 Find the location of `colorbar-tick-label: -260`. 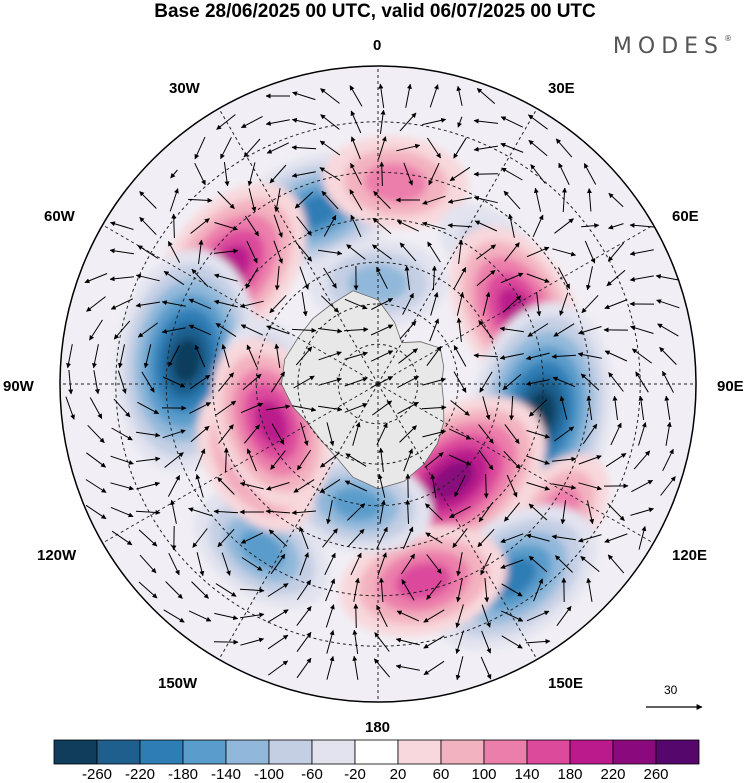

colorbar-tick-label: -260 is located at coordinates (97, 774).